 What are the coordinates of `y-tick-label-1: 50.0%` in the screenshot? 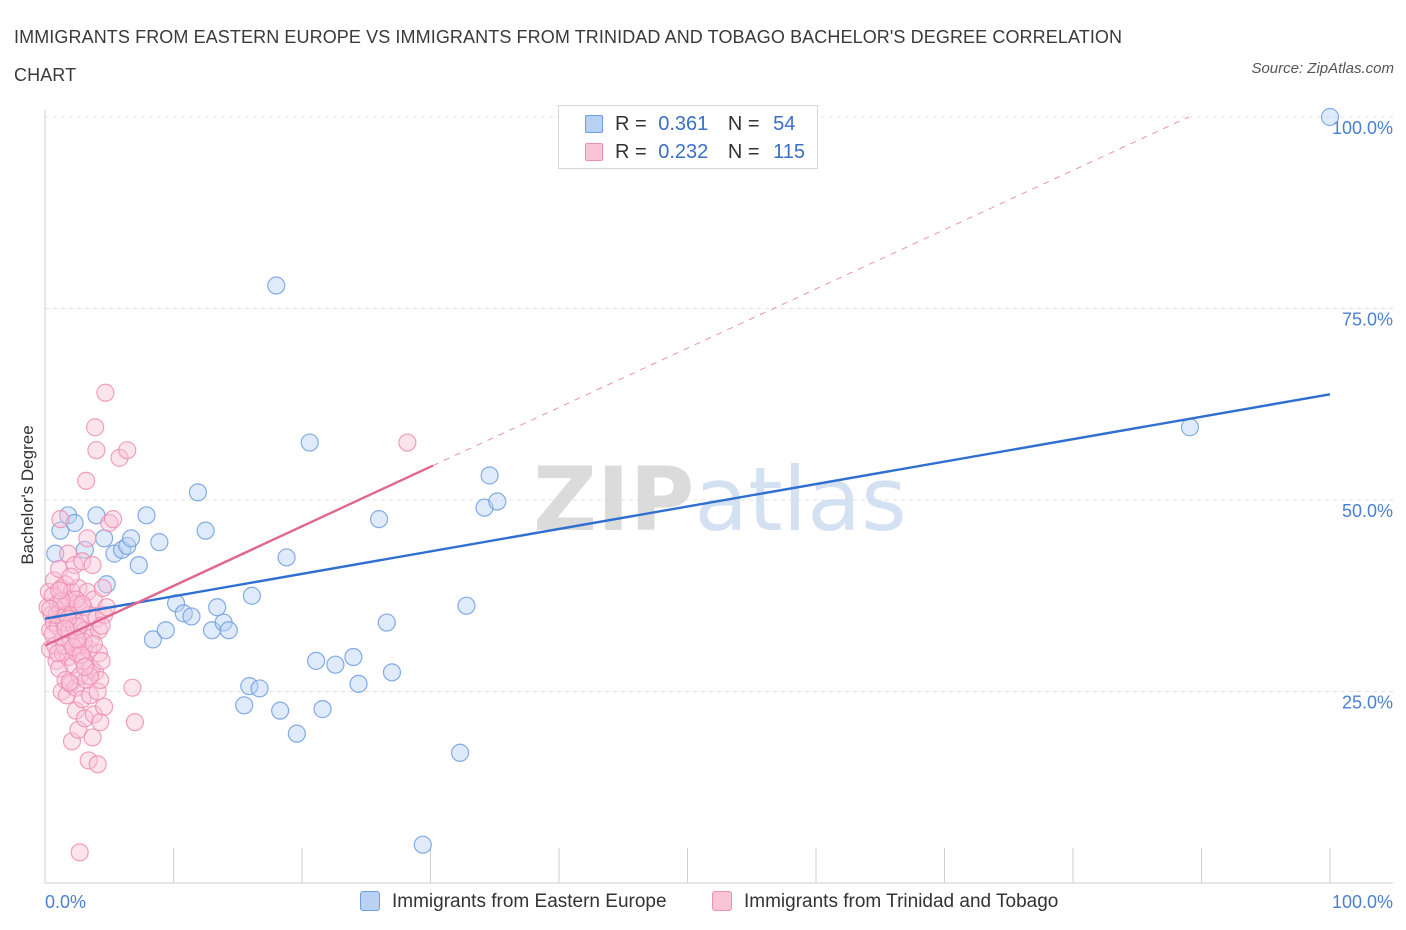 It's located at (1367, 511).